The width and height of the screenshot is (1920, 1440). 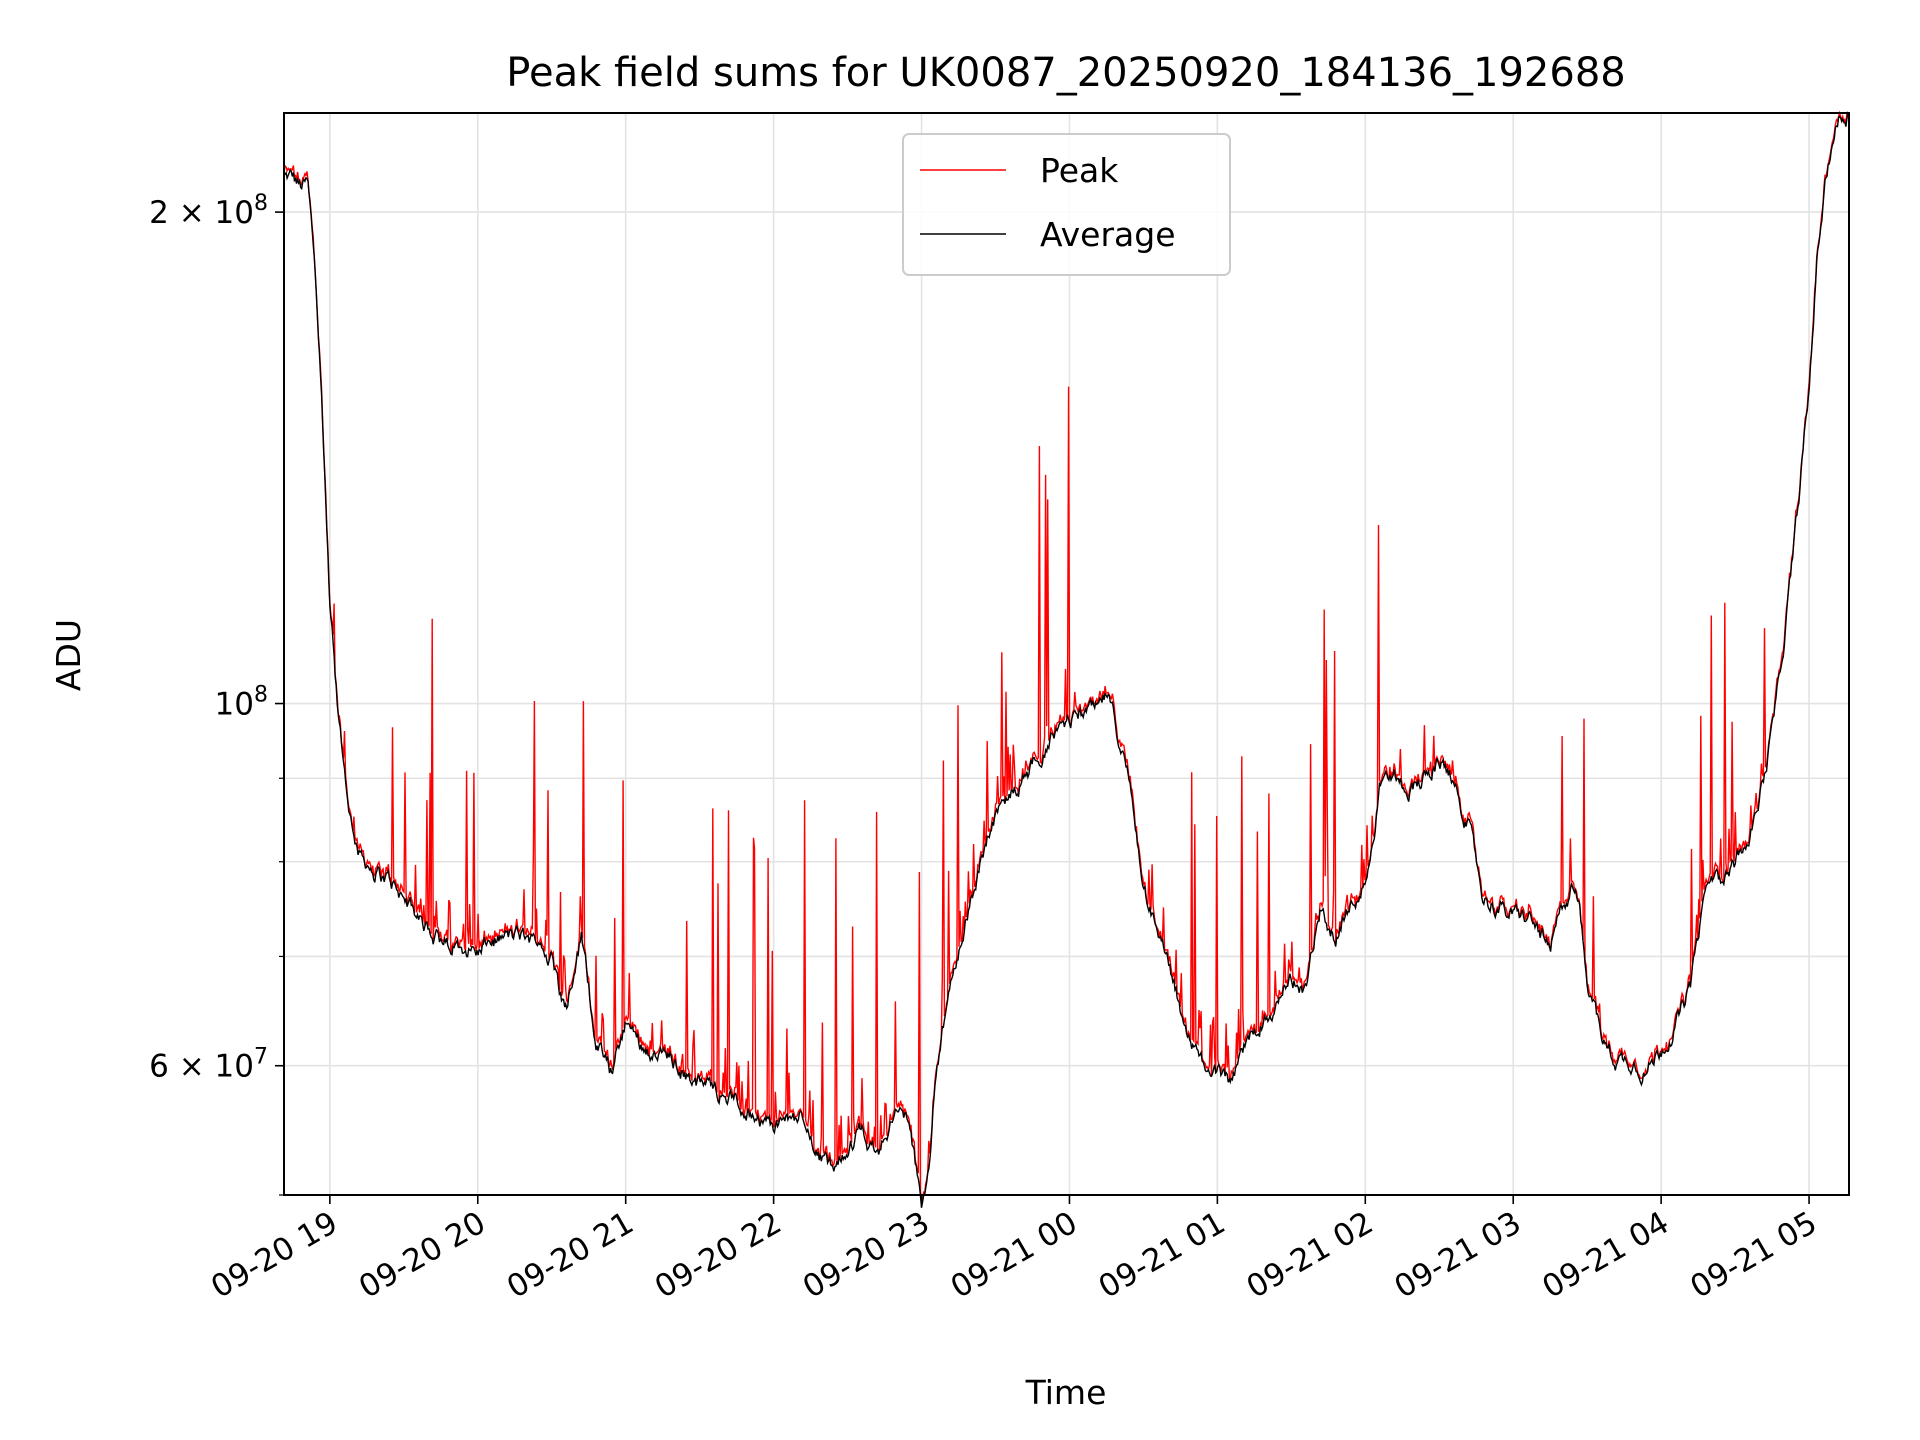 I want to click on y-axis: 2 × 108 108 6 × 107, so click(x=216, y=693).